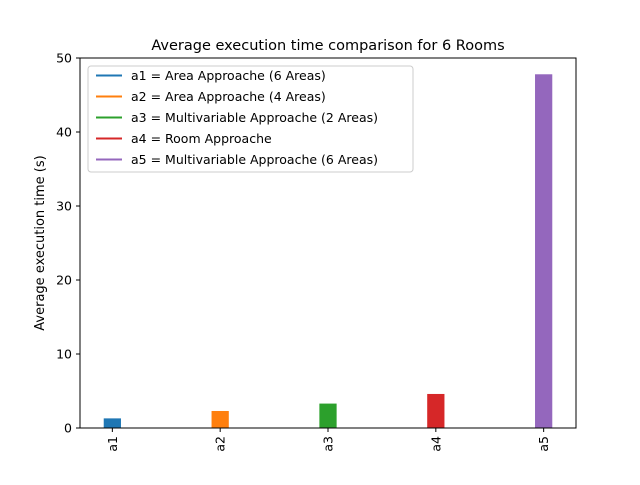 This screenshot has width=640, height=485. I want to click on y-tick-label: 50, so click(64, 58).